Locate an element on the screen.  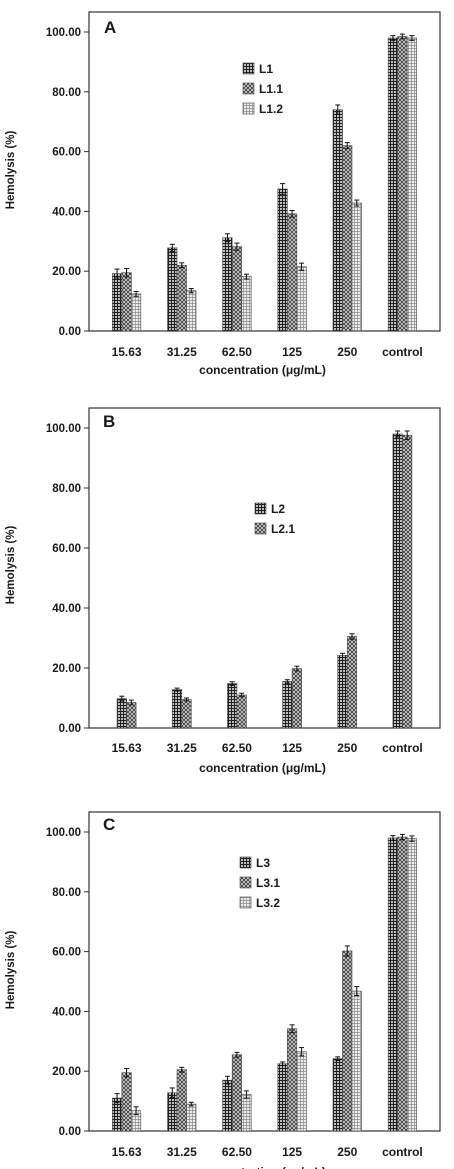
legend-label: L2 is located at coordinates (278, 509).